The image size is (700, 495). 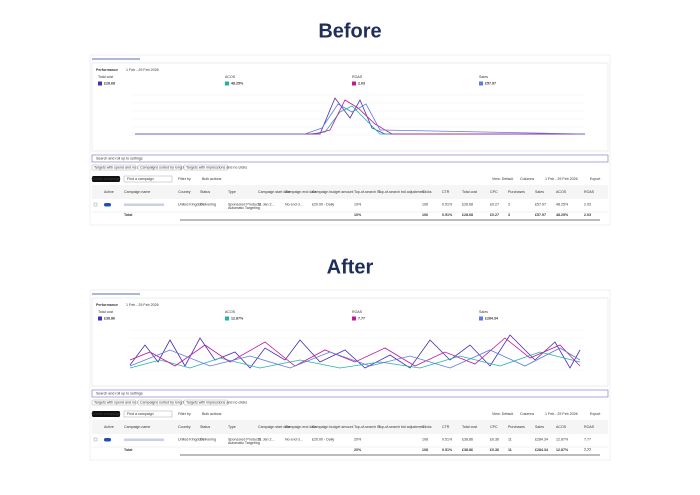 What do you see at coordinates (237, 318) in the screenshot?
I see `metric-value: 12.87%` at bounding box center [237, 318].